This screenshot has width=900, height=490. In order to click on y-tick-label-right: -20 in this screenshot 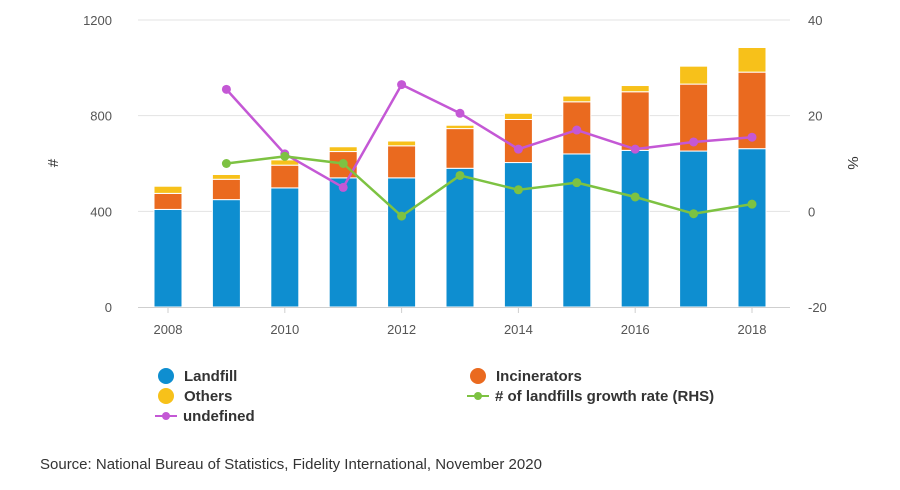, I will do `click(817, 307)`.